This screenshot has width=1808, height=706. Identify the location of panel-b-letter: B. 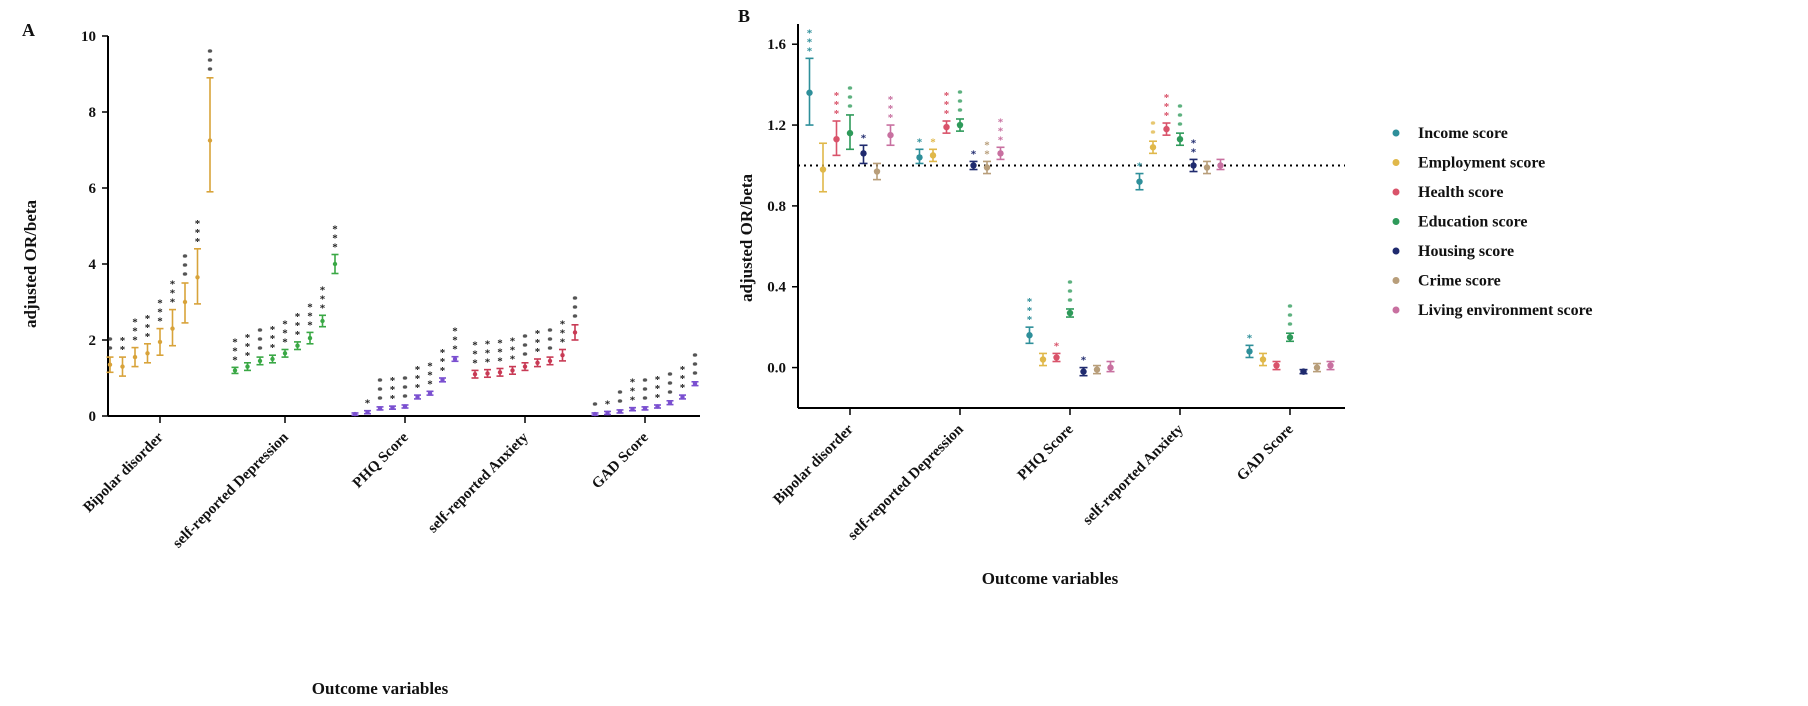
(744, 16).